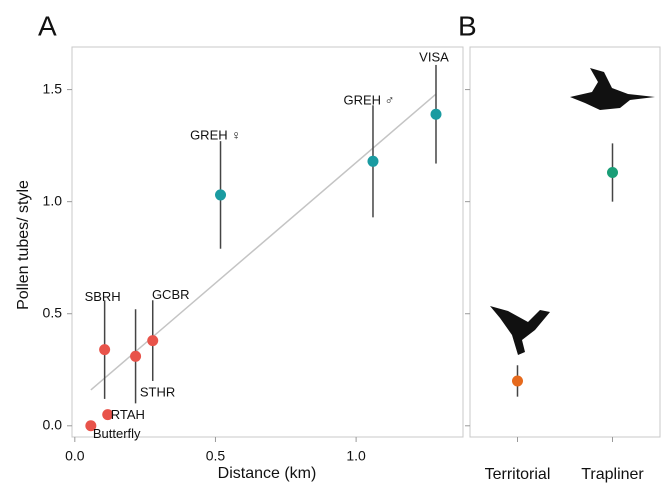  Describe the element at coordinates (434, 57) in the screenshot. I see `point-label: VISA` at that location.